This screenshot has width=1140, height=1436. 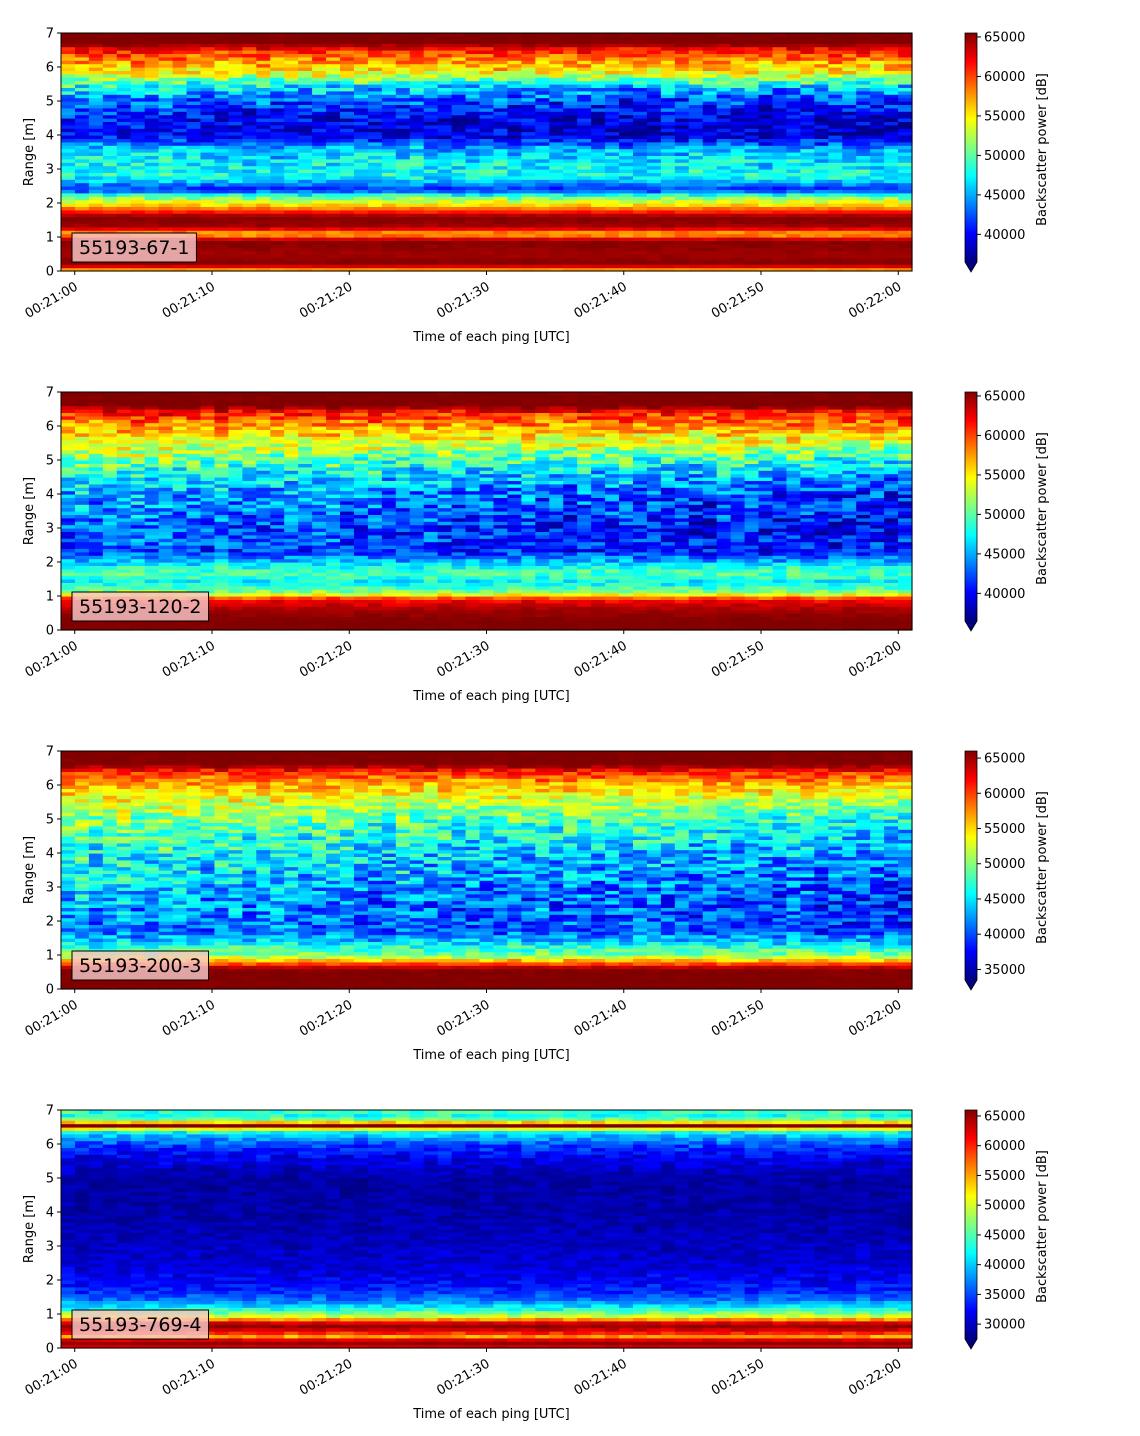 What do you see at coordinates (50, 204) in the screenshot?
I see `y-tick-label: 2` at bounding box center [50, 204].